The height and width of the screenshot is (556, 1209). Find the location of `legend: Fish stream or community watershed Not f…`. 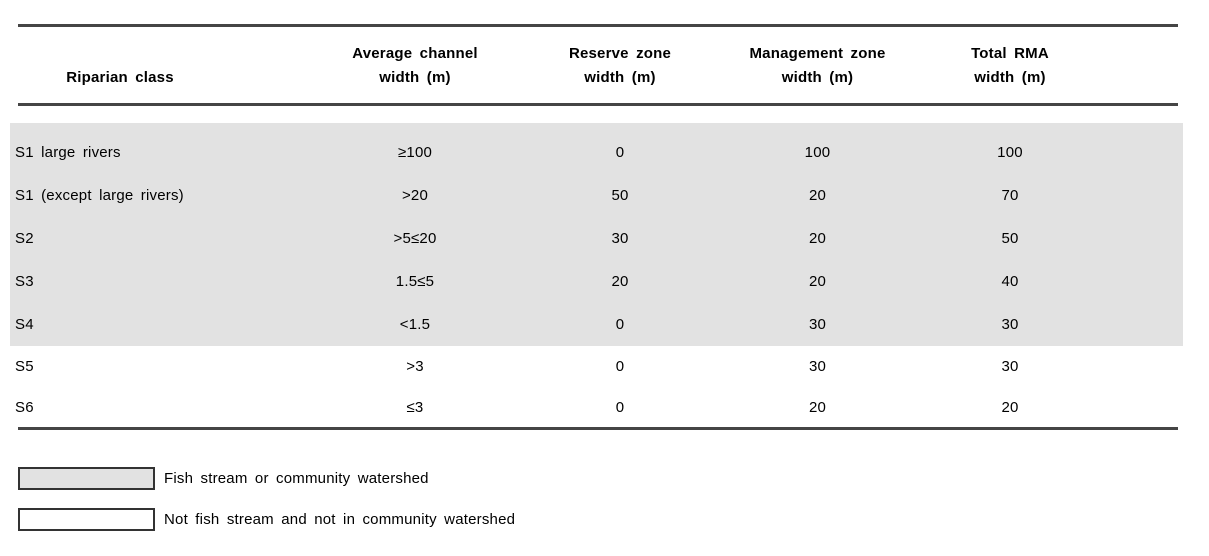

legend: Fish stream or community watershed Not f… is located at coordinates (266, 508).